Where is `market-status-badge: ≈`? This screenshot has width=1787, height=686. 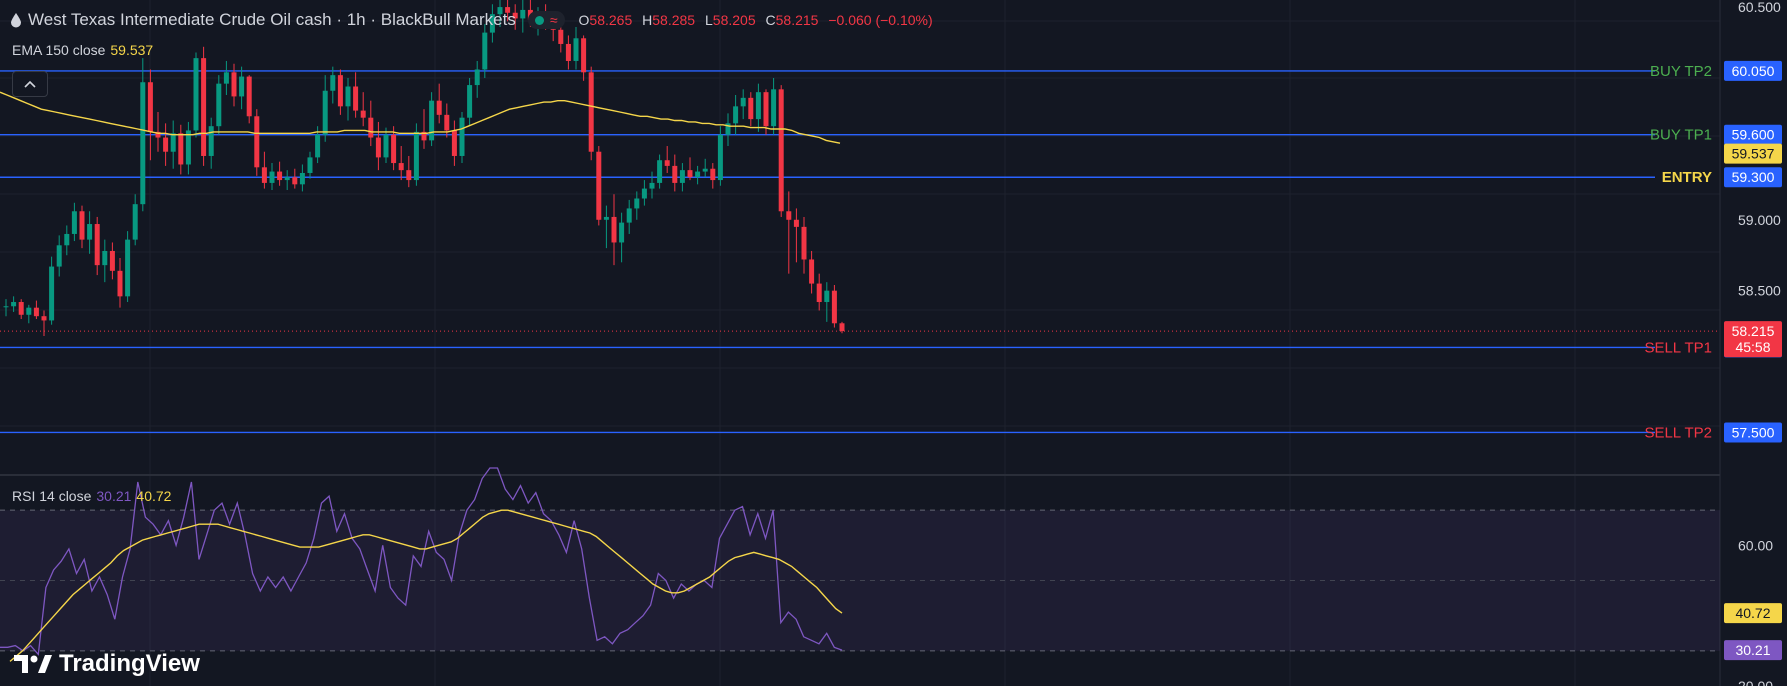
market-status-badge: ≈ is located at coordinates (546, 20).